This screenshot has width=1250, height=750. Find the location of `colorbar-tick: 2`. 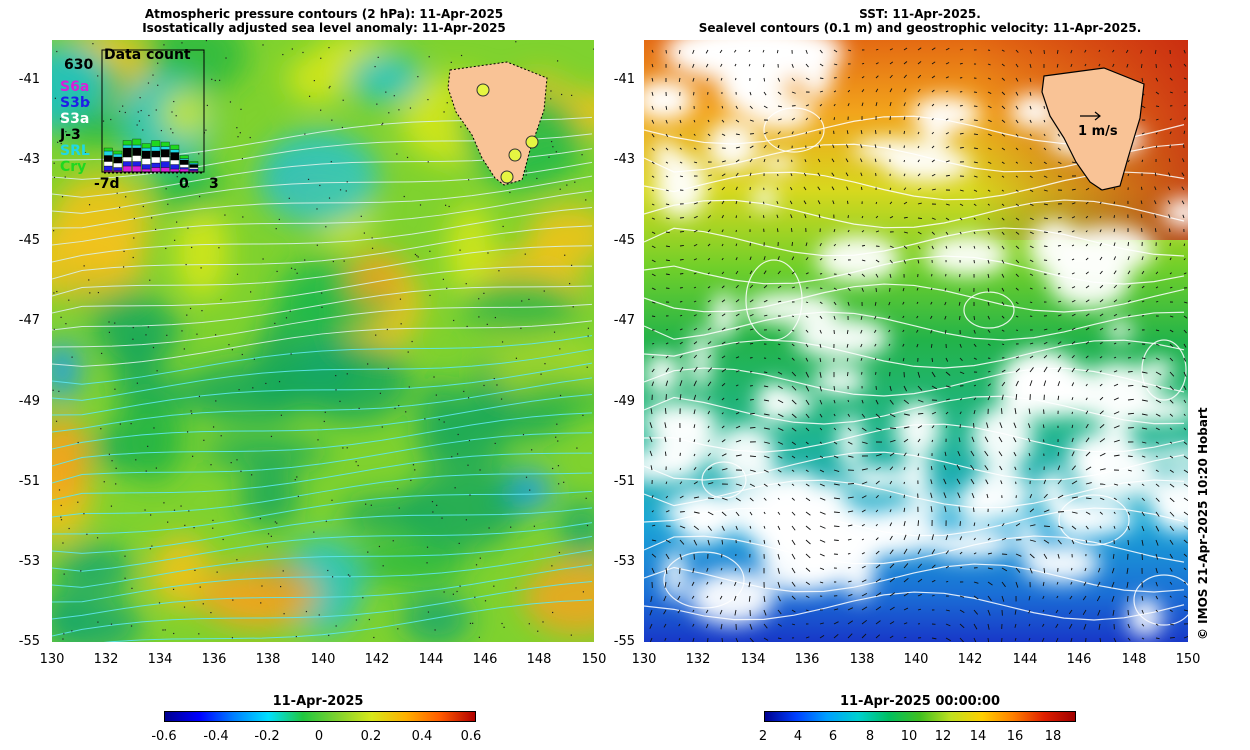

colorbar-tick: 2 is located at coordinates (763, 736).